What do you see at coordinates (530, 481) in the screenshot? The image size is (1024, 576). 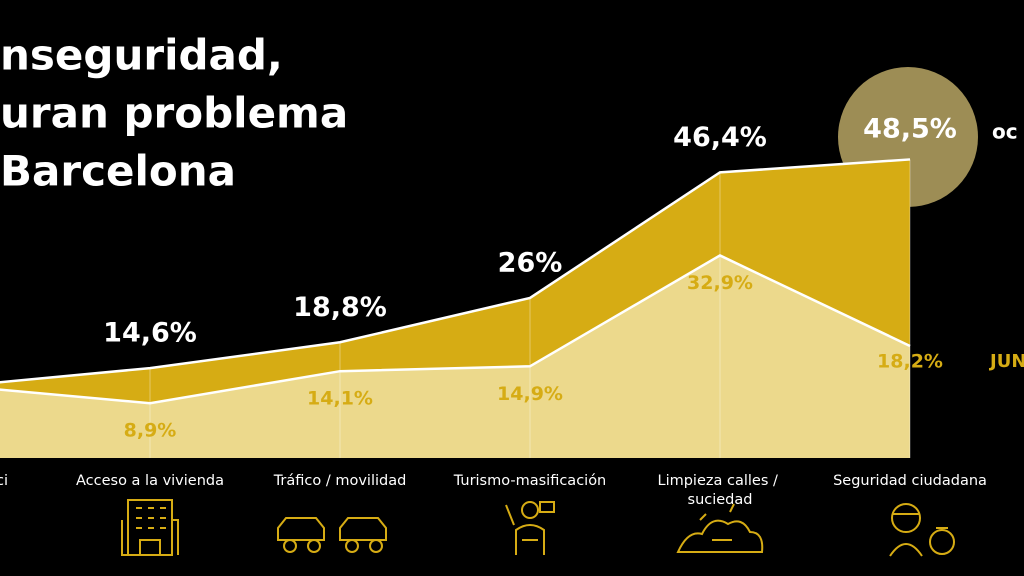 I see `category-label: Turismo-masificación` at bounding box center [530, 481].